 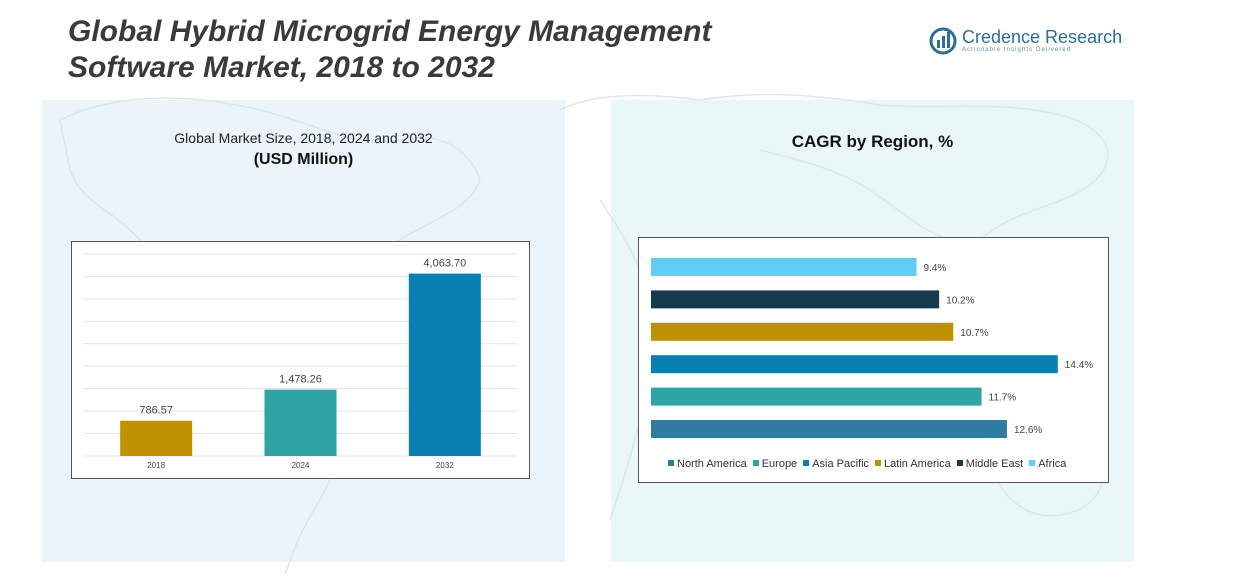 What do you see at coordinates (156, 438) in the screenshot?
I see `bar-2018` at bounding box center [156, 438].